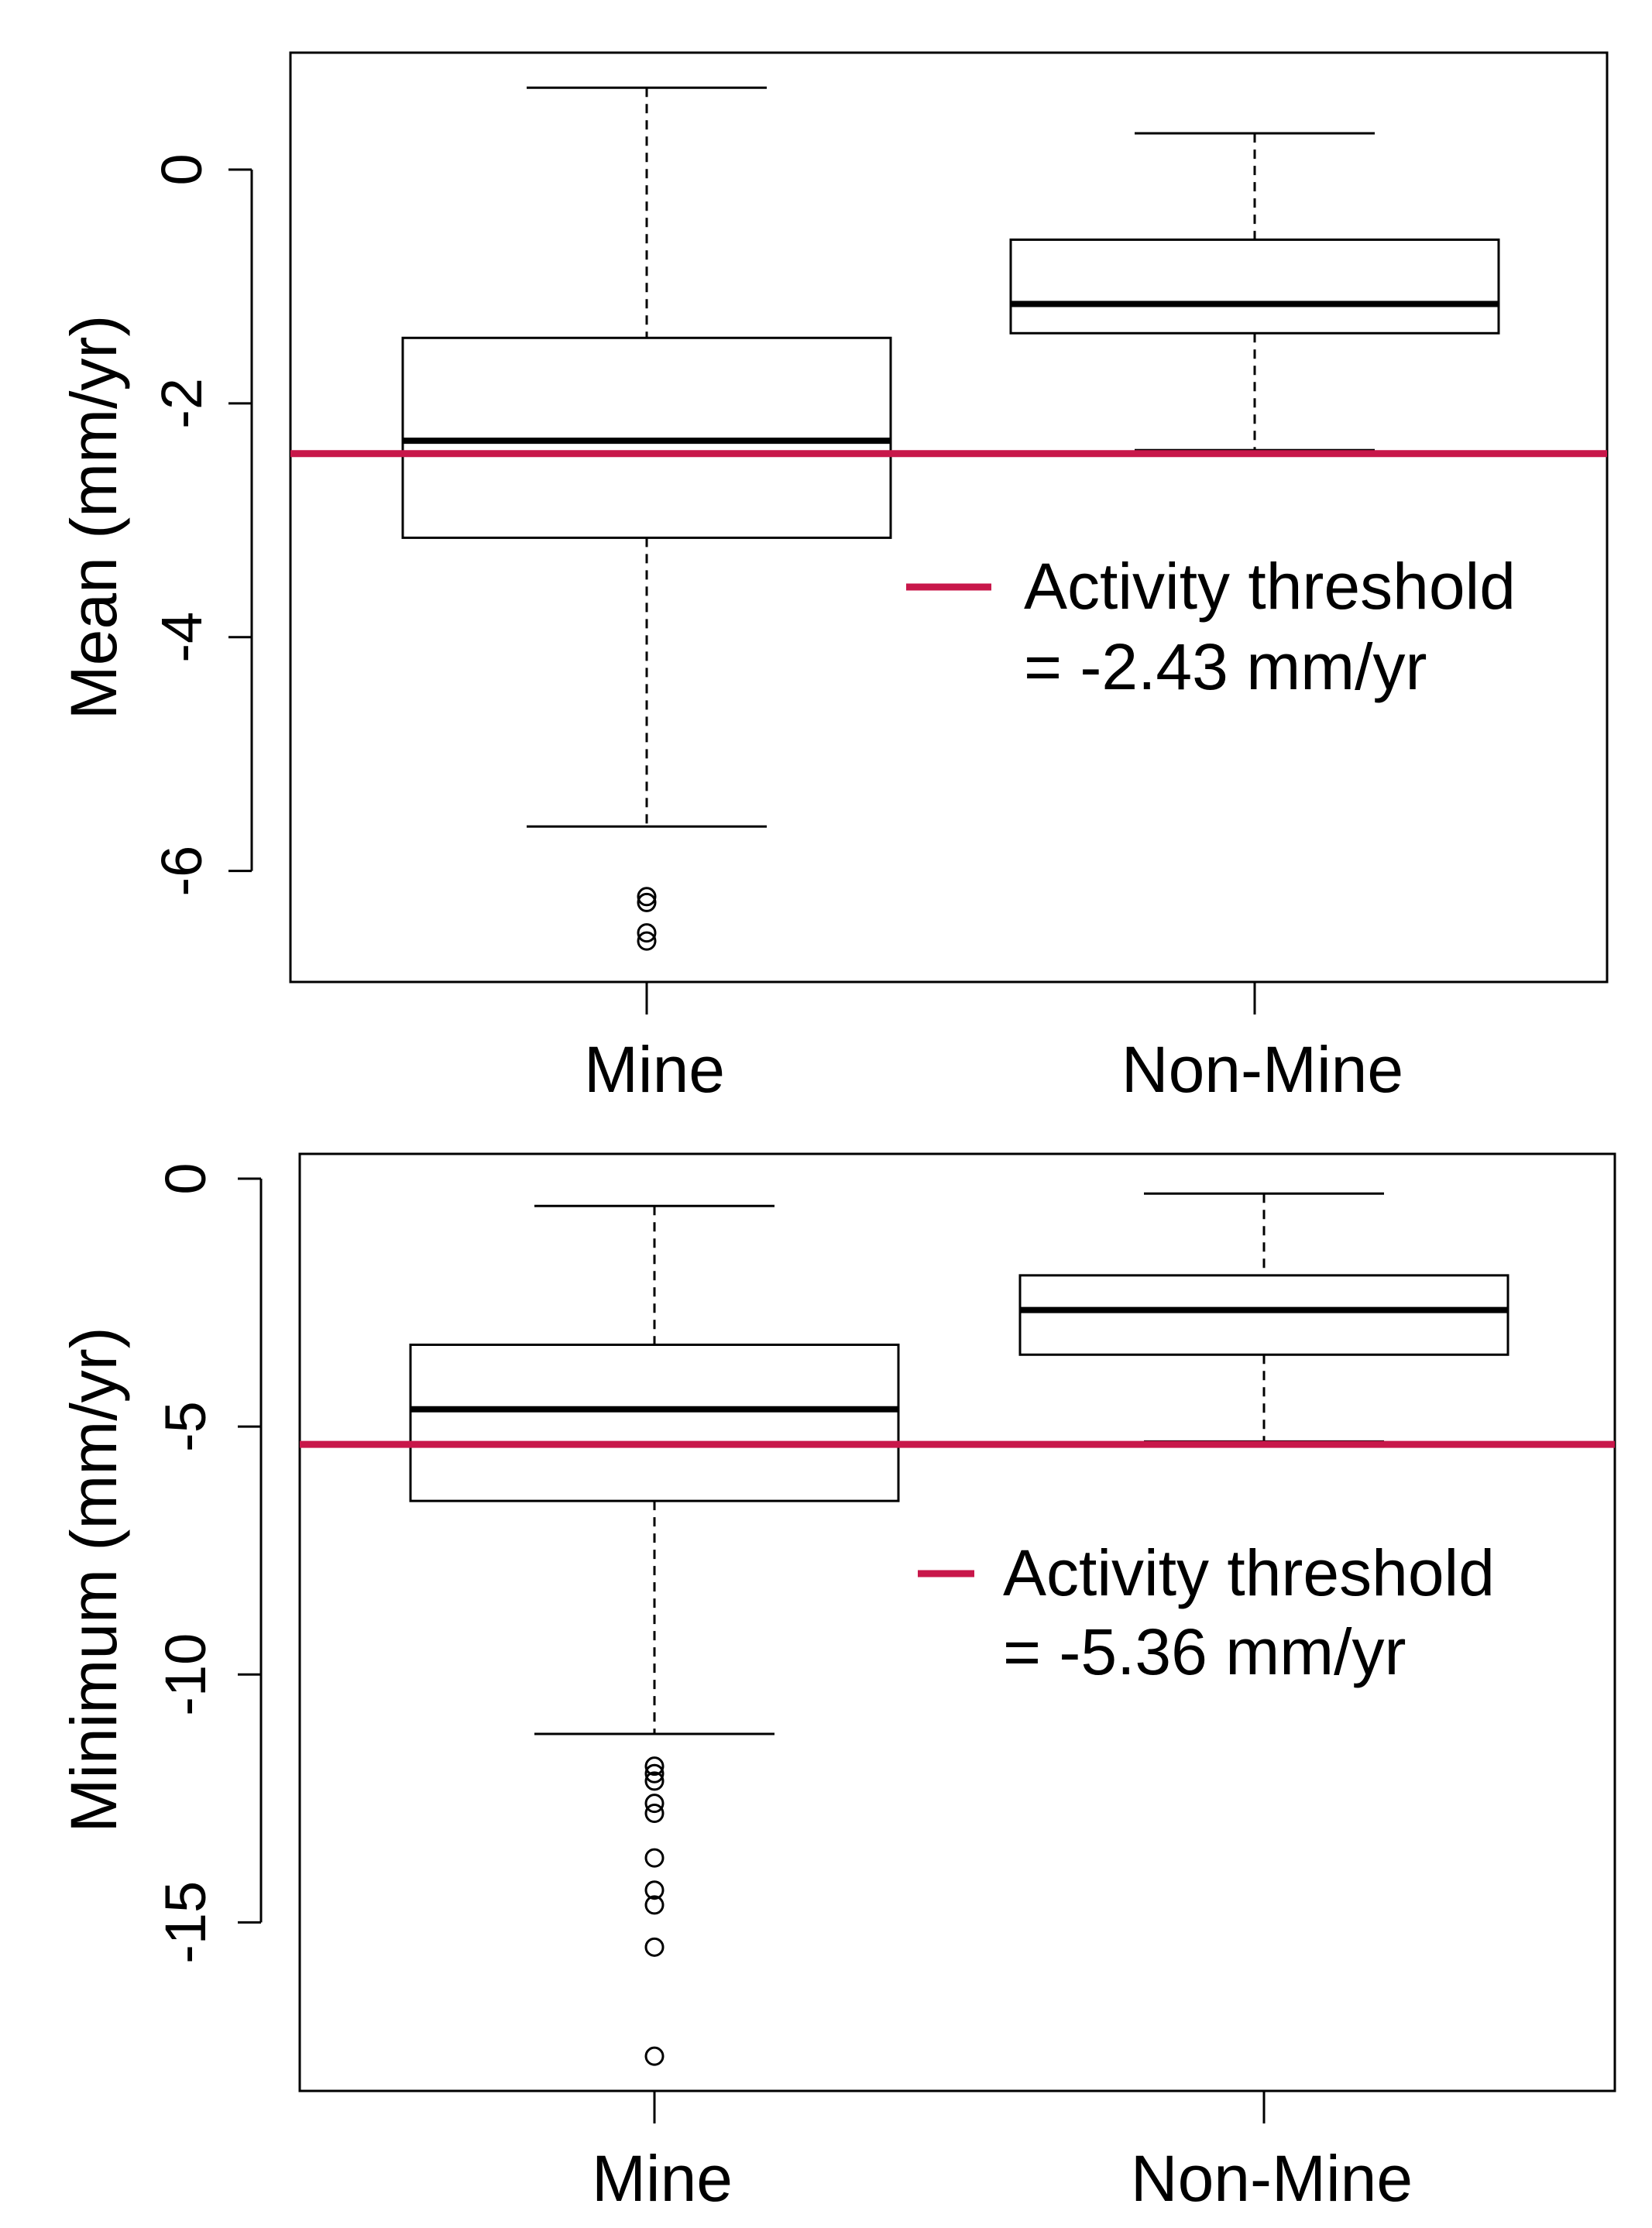 The image size is (1652, 2228). I want to click on threshold-legend: Activity threshold = -5.36 mm/yr, so click(1206, 1612).